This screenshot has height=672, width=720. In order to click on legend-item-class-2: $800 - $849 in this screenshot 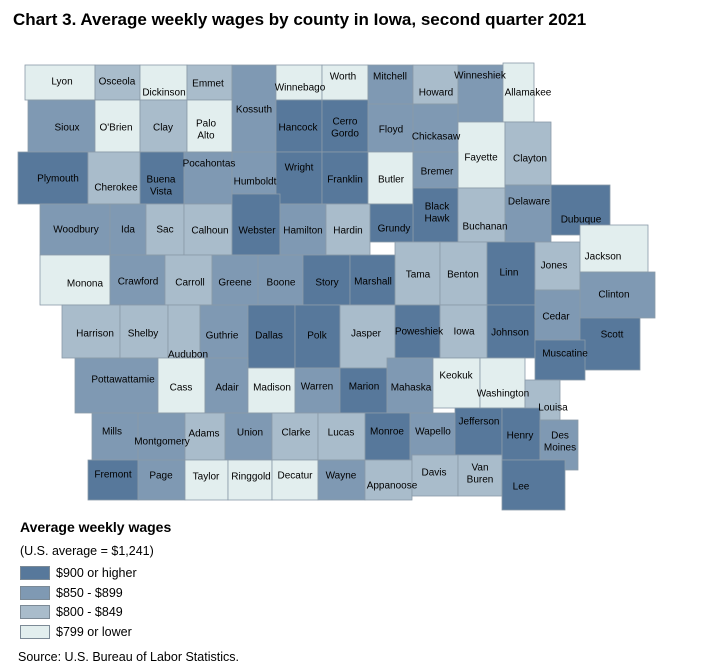, I will do `click(71, 612)`.